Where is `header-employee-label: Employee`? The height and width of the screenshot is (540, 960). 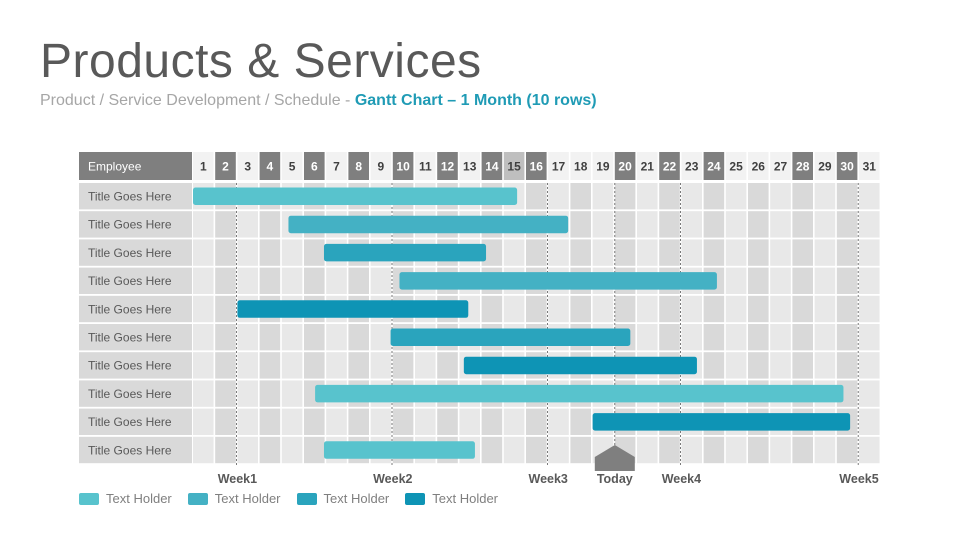 header-employee-label: Employee is located at coordinates (115, 167).